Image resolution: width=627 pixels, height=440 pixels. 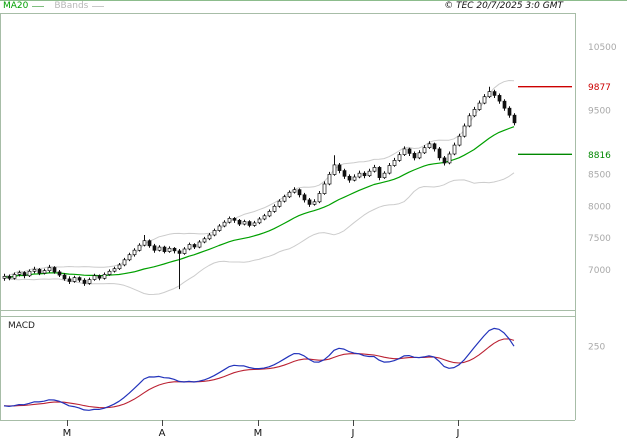 I want to click on legend-label-ma20: MA20, so click(x=16, y=6).